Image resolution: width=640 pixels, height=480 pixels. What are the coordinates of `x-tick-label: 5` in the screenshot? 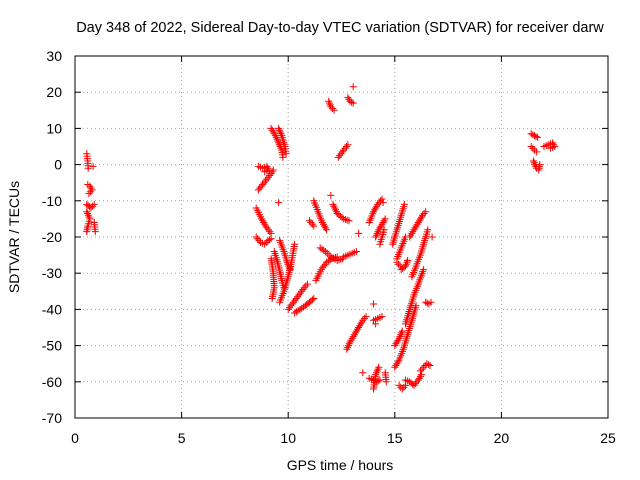 It's located at (182, 438).